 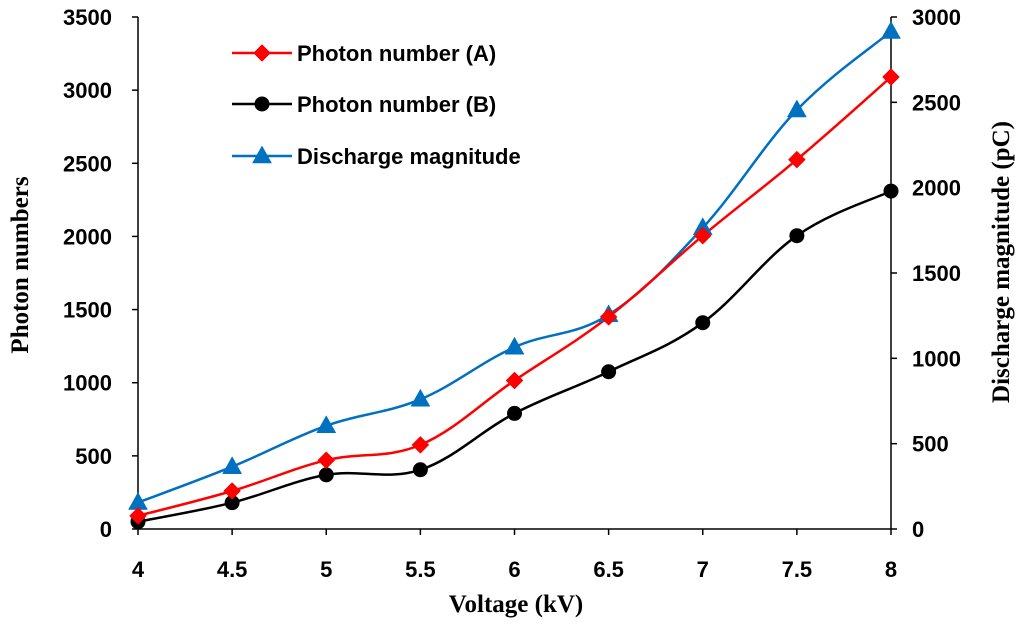 I want to click on x-tick-label: 8, so click(x=891, y=569).